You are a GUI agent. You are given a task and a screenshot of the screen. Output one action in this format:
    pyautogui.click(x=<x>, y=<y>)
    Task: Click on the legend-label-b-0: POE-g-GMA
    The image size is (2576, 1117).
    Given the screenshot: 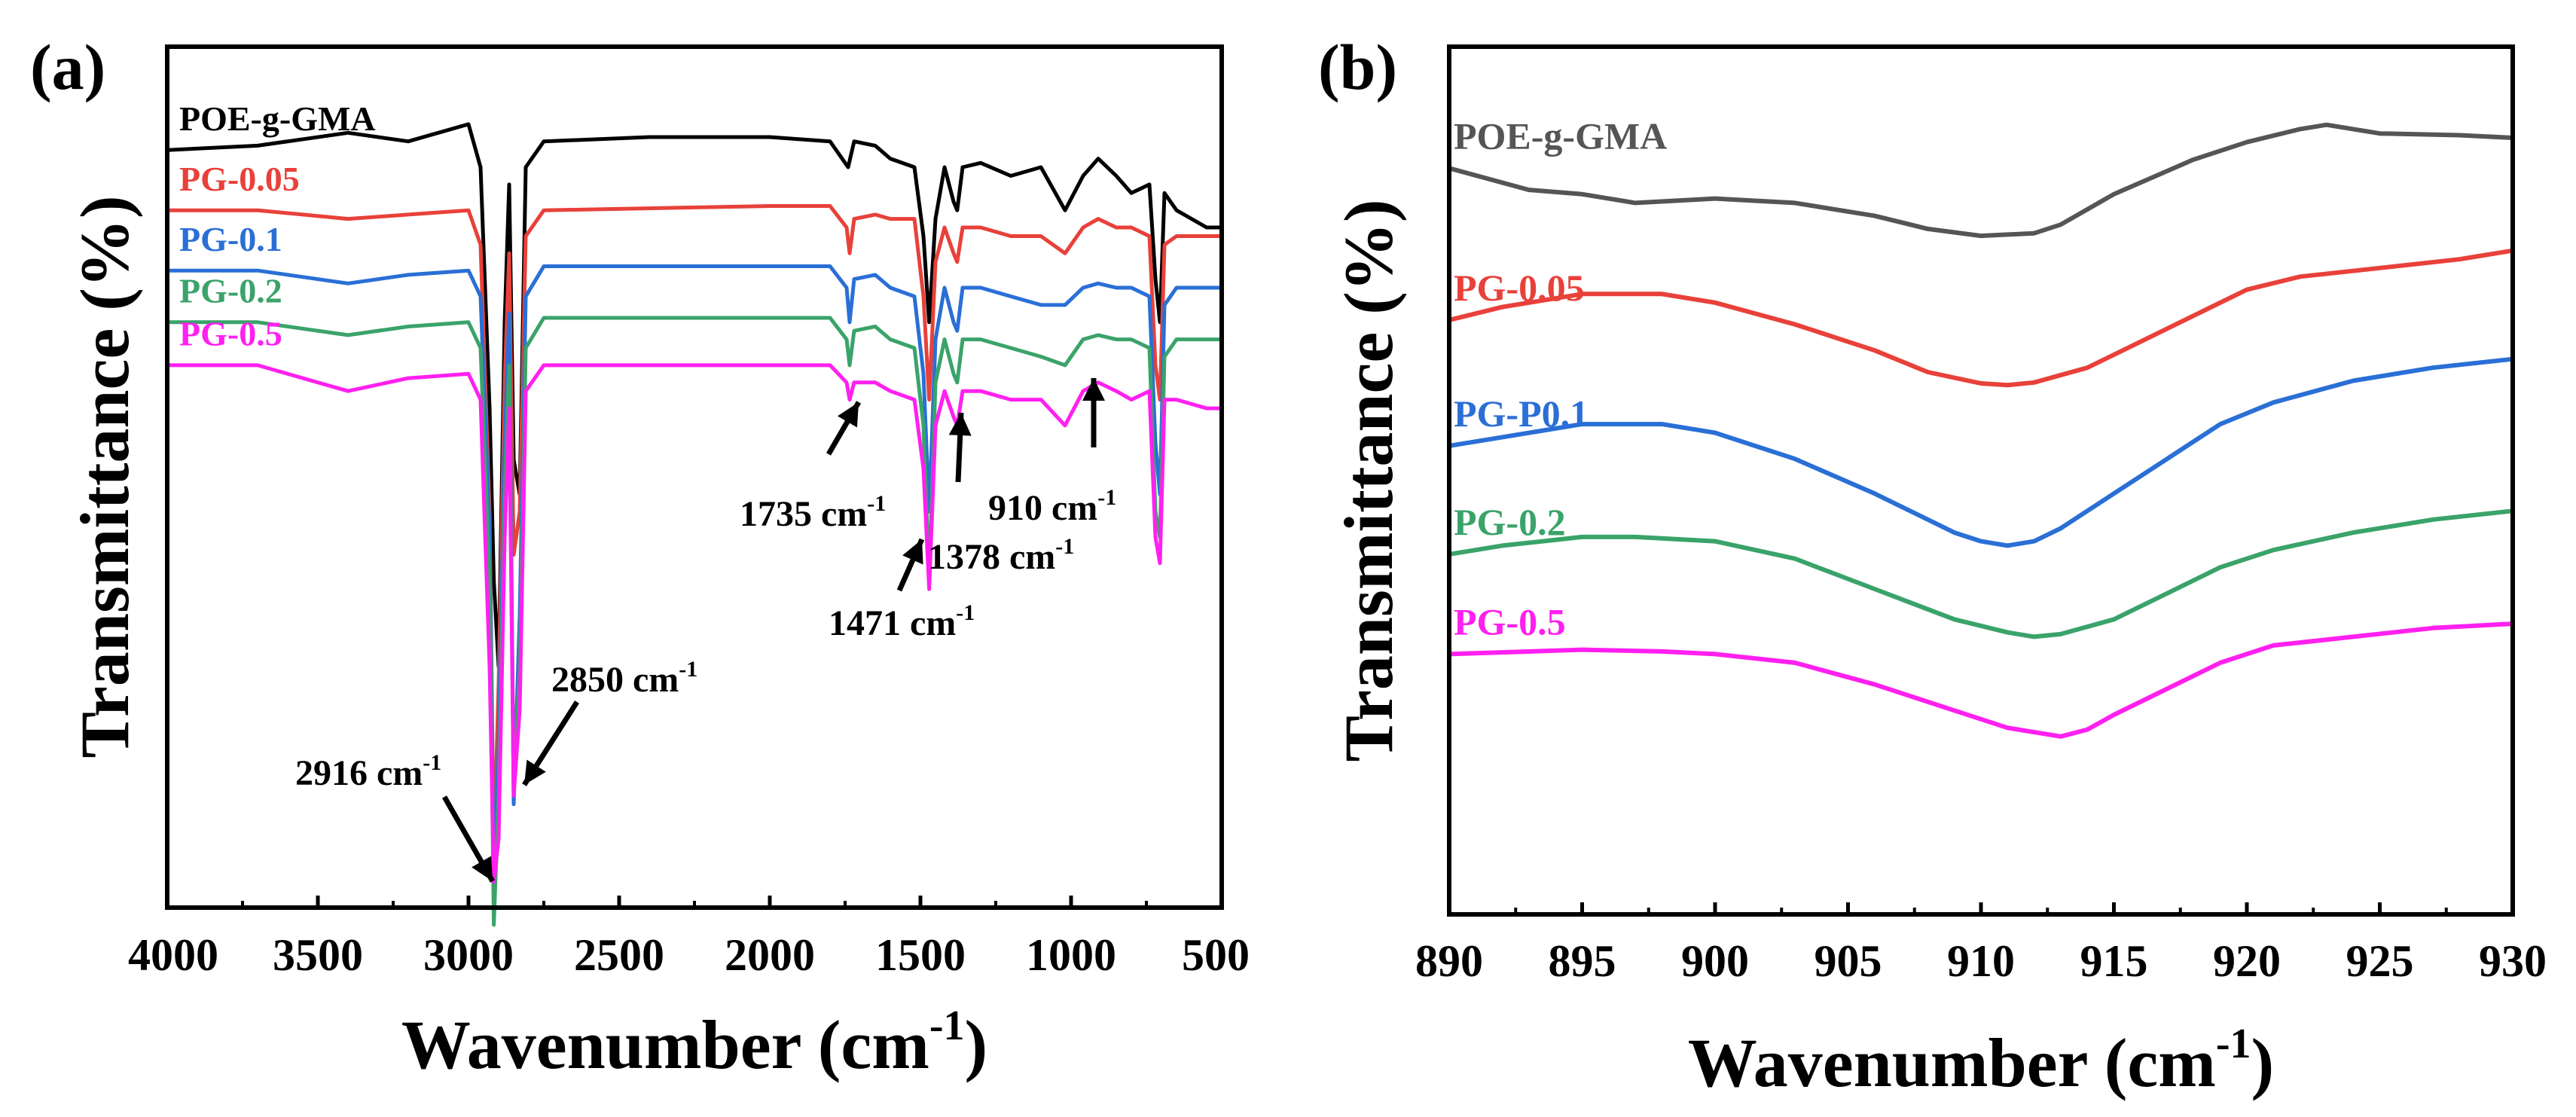 What is the action you would take?
    pyautogui.click(x=1560, y=135)
    